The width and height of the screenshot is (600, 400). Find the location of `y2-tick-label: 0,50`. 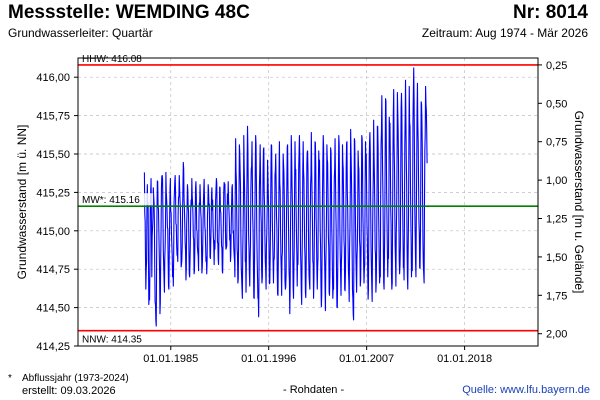

y2-tick-label: 0,50 is located at coordinates (556, 104).